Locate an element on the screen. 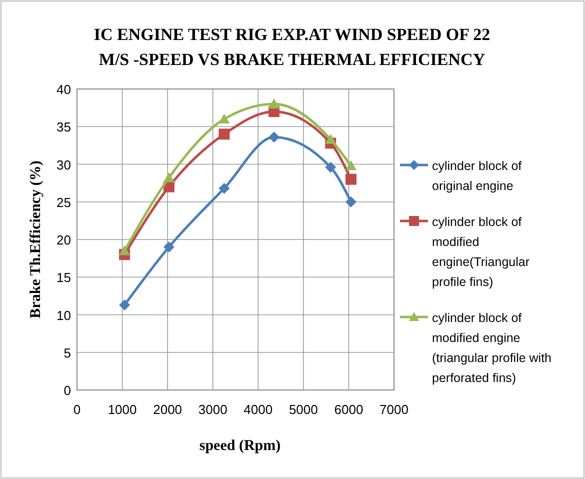 Image resolution: width=585 pixels, height=479 pixels. y-tick-label: 35 is located at coordinates (63, 127).